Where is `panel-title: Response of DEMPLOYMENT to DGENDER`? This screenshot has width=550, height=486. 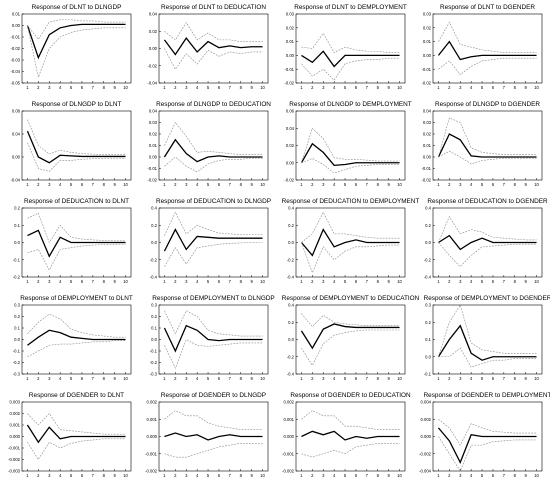 panel-title: Response of DEMPLOYMENT to DGENDER is located at coordinates (487, 298).